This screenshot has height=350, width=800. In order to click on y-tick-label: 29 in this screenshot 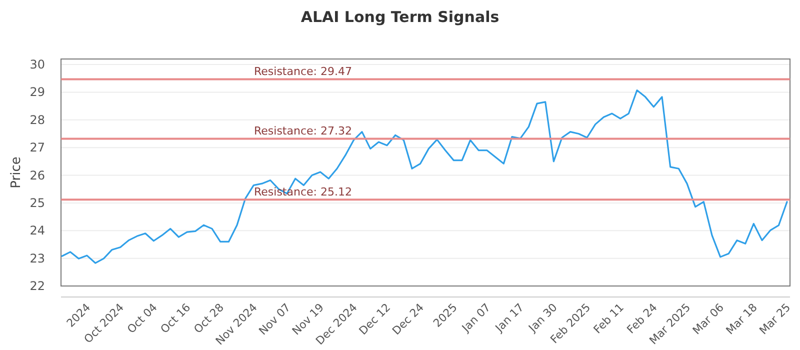, I will do `click(37, 92)`.